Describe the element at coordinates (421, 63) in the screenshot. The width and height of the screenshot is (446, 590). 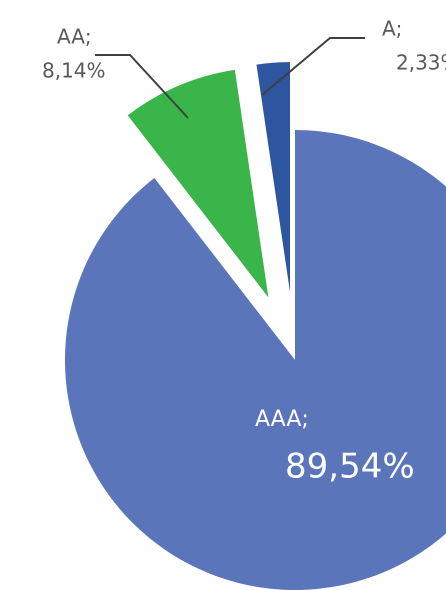
I see `value-label: 2,33%` at that location.